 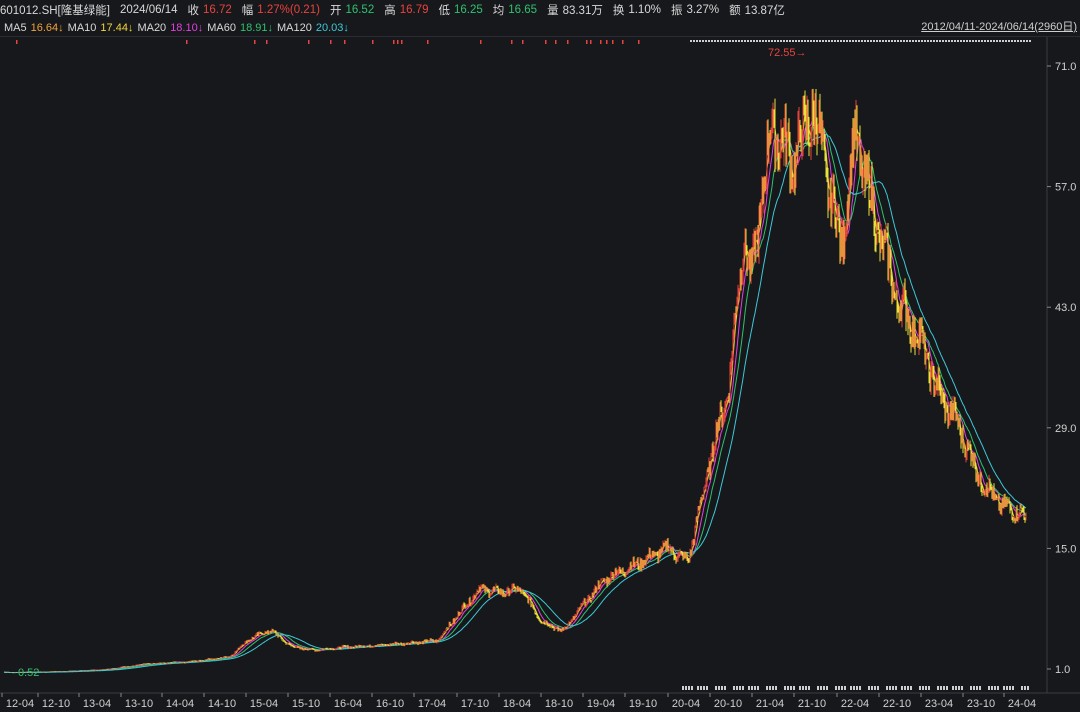 I want to click on amount-label: 额, so click(x=735, y=10).